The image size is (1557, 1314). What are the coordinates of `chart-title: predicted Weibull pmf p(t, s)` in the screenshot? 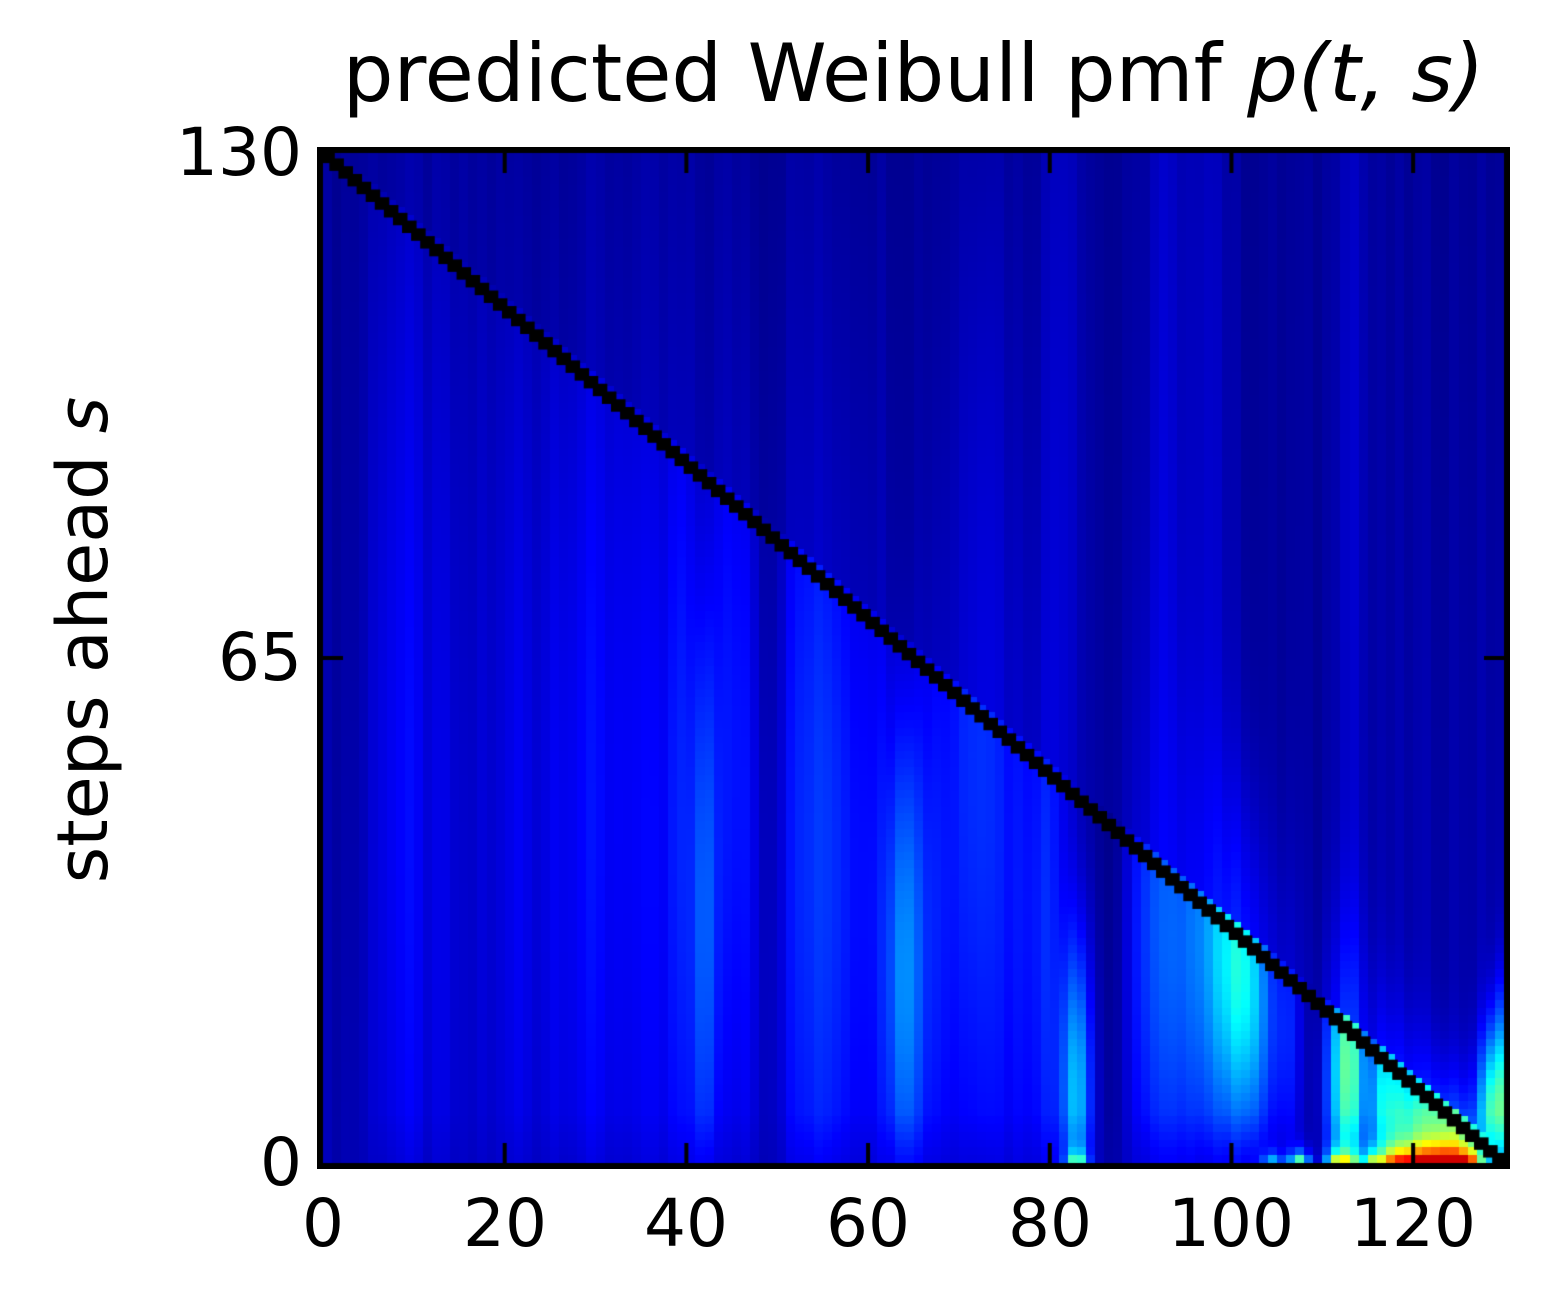 It's located at (913, 74).